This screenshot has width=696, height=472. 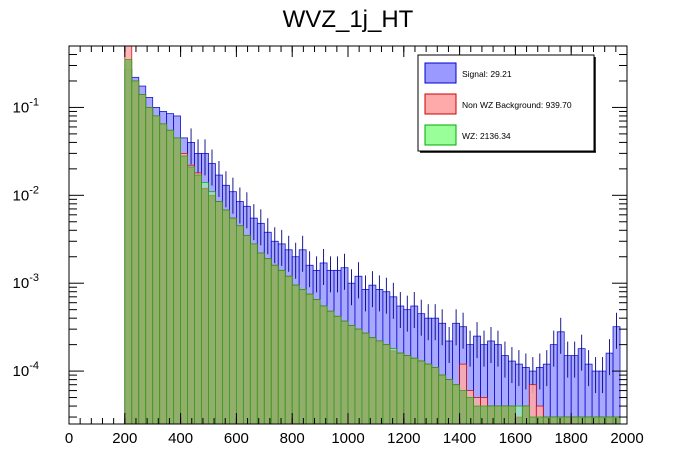 I want to click on y-tick-label: 10⁻², so click(x=26, y=194).